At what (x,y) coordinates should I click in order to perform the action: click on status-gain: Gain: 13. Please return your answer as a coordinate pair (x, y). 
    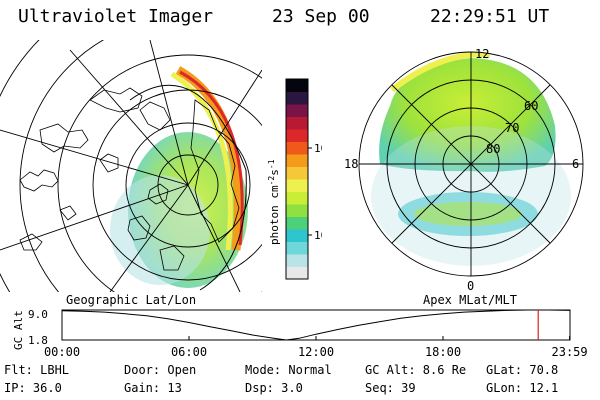
    Looking at the image, I should click on (153, 388).